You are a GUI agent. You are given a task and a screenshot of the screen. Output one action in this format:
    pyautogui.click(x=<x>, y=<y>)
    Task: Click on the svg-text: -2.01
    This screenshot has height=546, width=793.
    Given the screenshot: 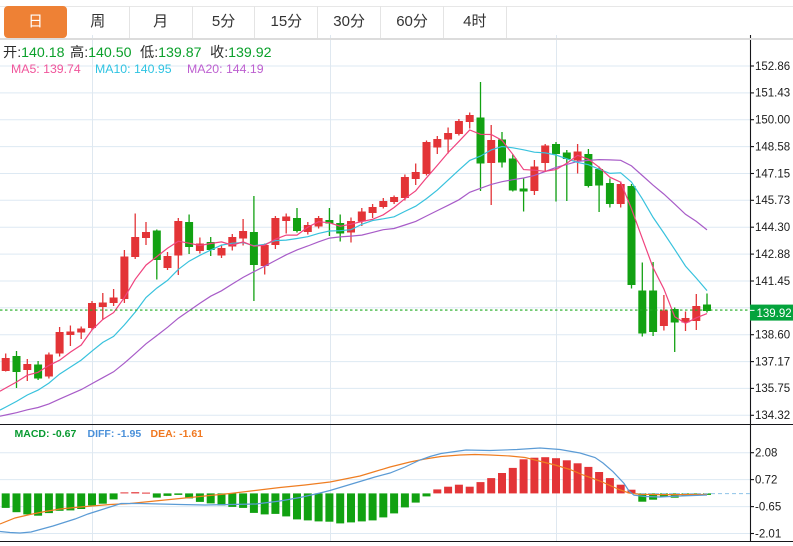 What is the action you would take?
    pyautogui.click(x=768, y=534)
    